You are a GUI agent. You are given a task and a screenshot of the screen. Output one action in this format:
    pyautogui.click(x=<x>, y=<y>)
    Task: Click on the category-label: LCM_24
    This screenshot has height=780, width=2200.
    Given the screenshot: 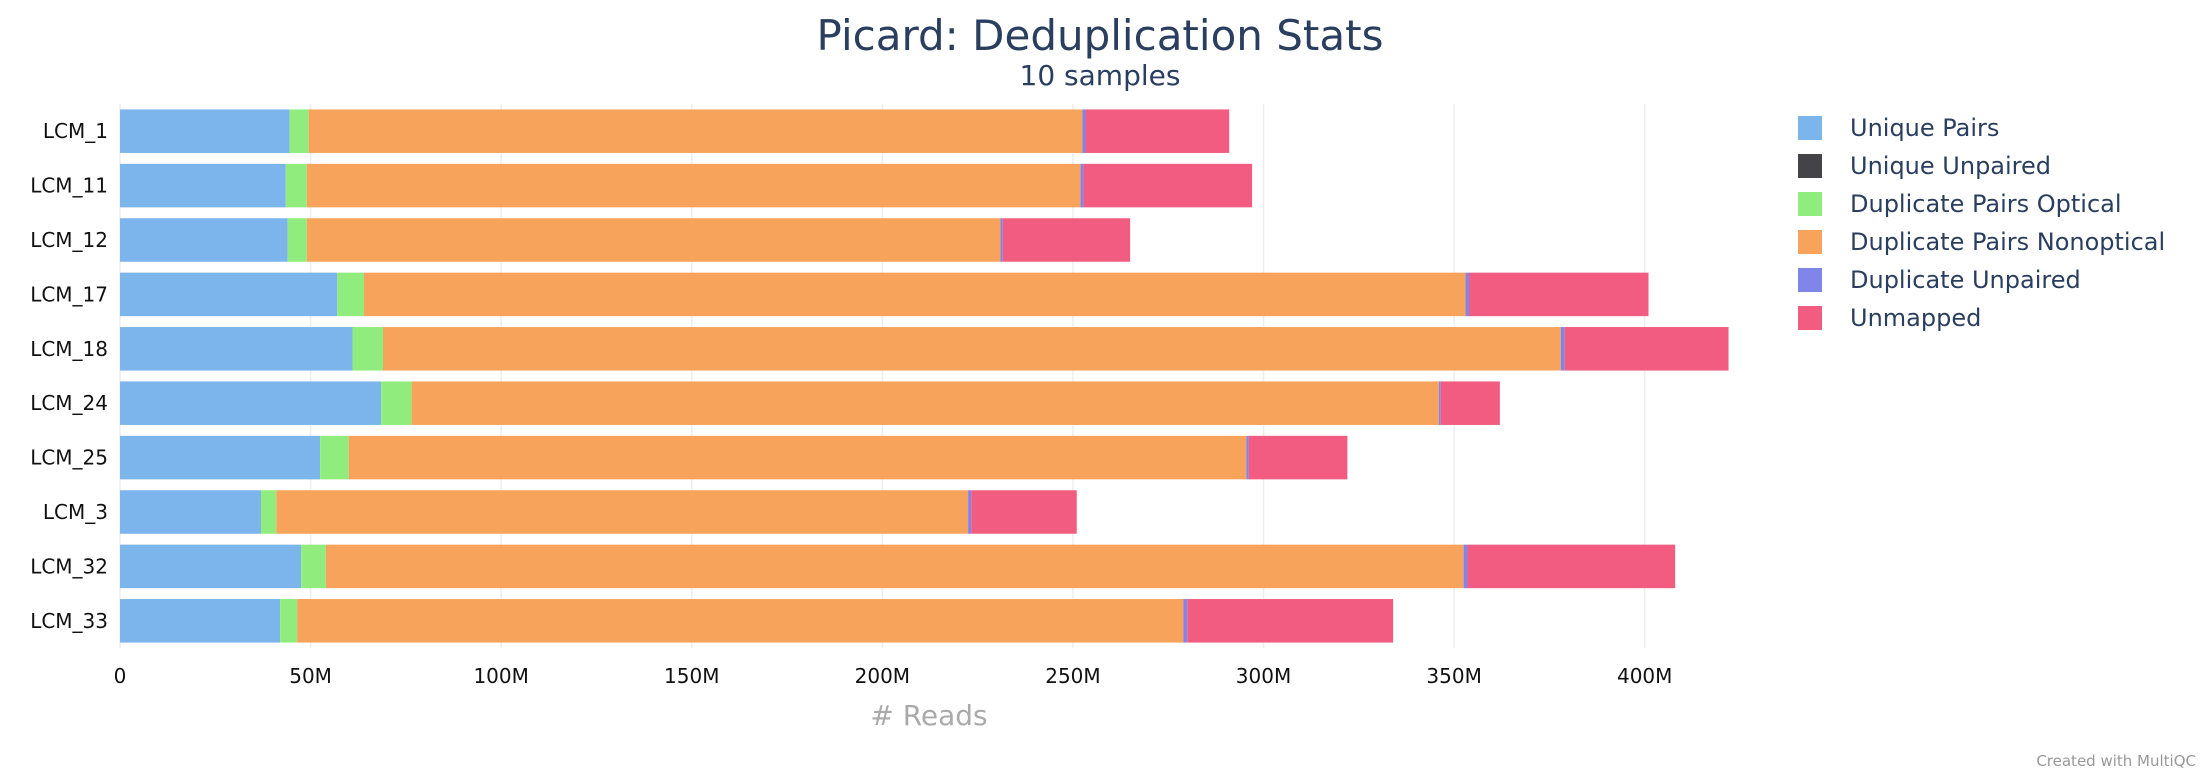 What is the action you would take?
    pyautogui.click(x=69, y=403)
    